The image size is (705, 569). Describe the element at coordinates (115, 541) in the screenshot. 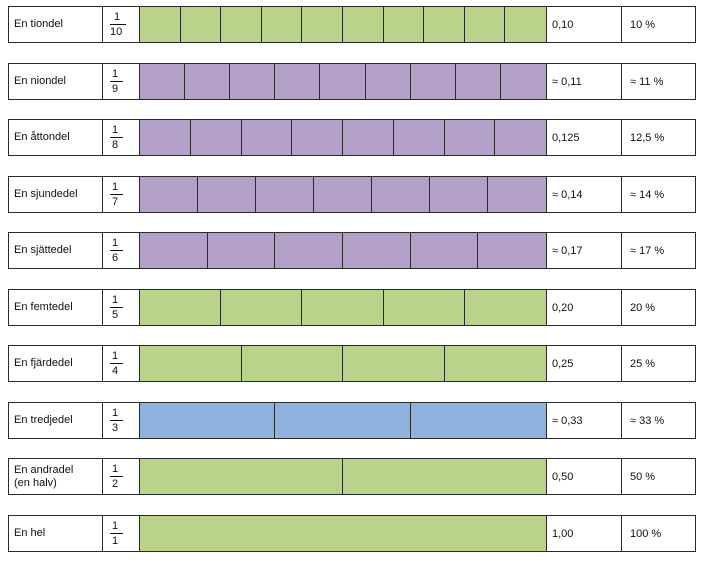

I see `fraction-denominator: 1` at that location.